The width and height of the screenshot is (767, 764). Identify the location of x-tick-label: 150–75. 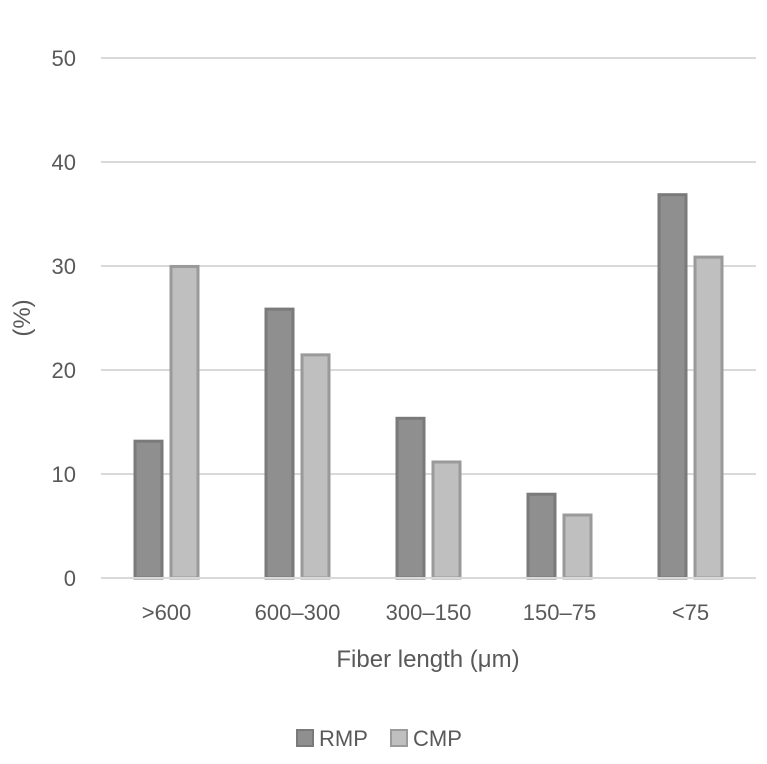
(559, 612).